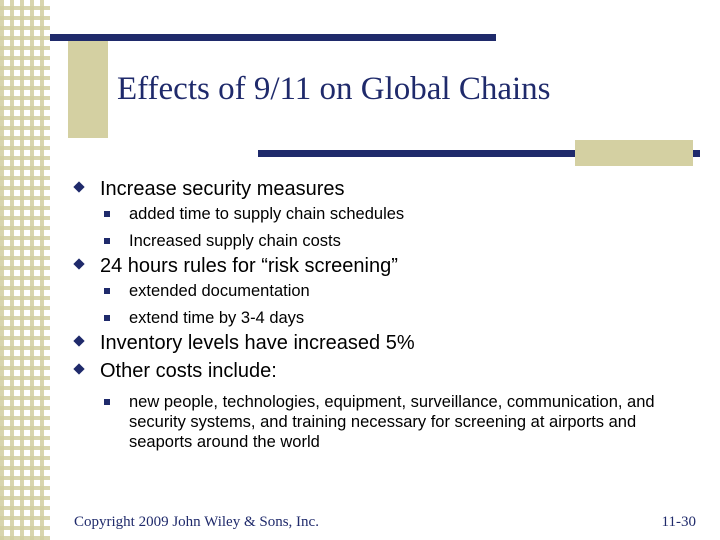 Image resolution: width=720 pixels, height=540 pixels. What do you see at coordinates (222, 189) in the screenshot?
I see `bullet-text: Increase security measures` at bounding box center [222, 189].